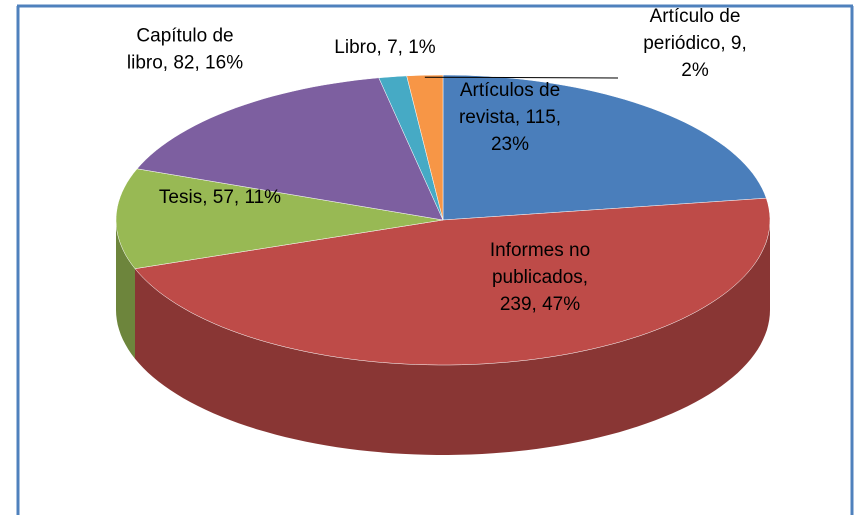 The height and width of the screenshot is (515, 863). I want to click on data-label-line: libro, 82, 16%, so click(185, 63).